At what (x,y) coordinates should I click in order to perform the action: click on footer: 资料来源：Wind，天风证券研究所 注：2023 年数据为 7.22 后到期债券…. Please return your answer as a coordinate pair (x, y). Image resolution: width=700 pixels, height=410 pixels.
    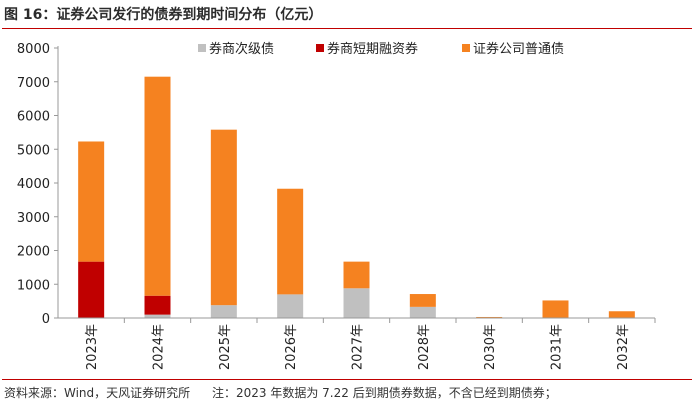
    Looking at the image, I should click on (280, 392).